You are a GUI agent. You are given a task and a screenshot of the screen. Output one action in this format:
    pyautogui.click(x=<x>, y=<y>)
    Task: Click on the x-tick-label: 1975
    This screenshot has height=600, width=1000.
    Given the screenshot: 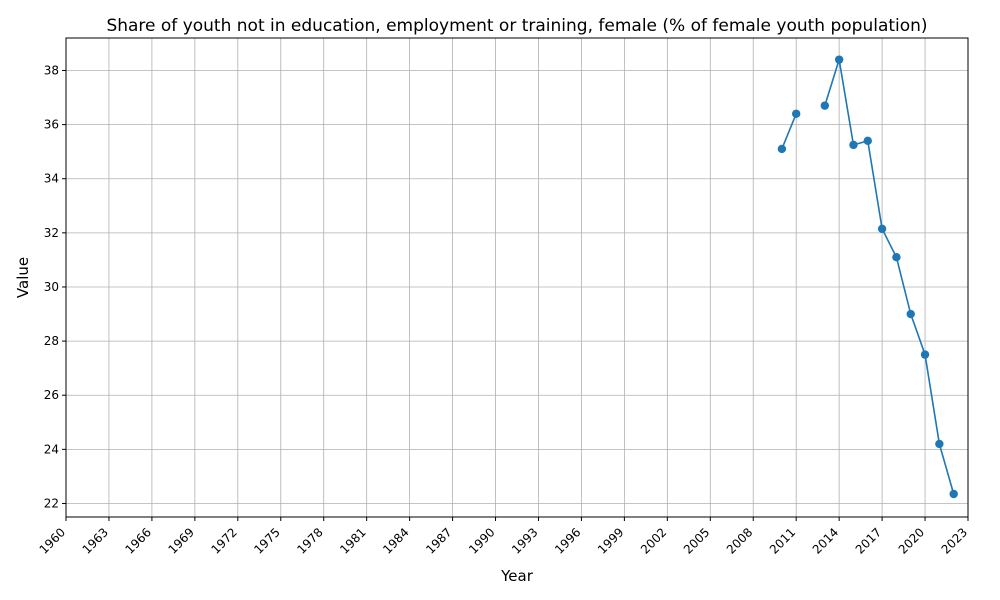 What is the action you would take?
    pyautogui.click(x=266, y=540)
    